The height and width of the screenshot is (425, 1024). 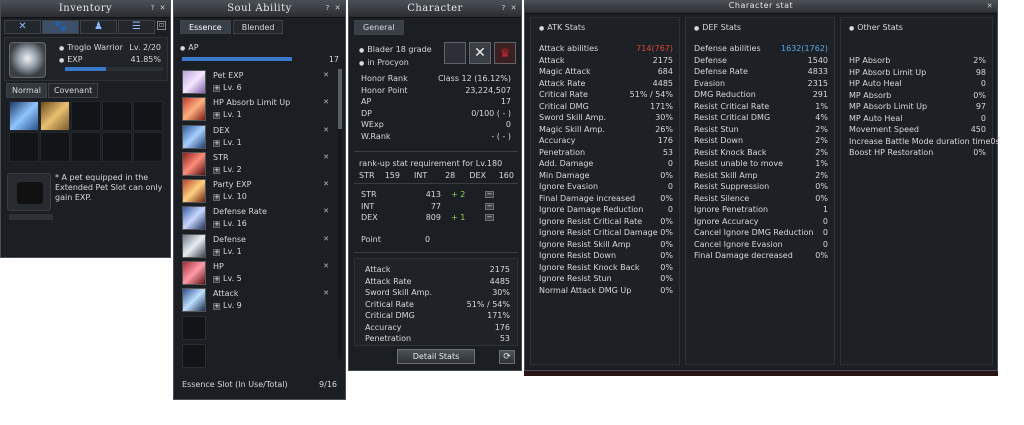 I want to click on stat-row: Magic Attack 684, so click(x=606, y=72).